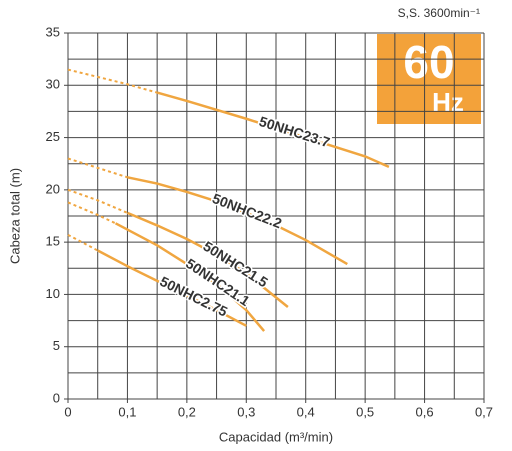  I want to click on badge-value: 60, so click(428, 62).